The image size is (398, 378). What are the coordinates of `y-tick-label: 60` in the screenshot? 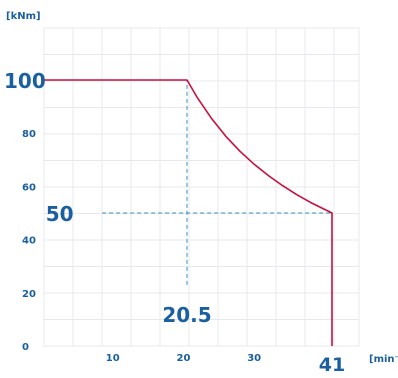 It's located at (29, 187).